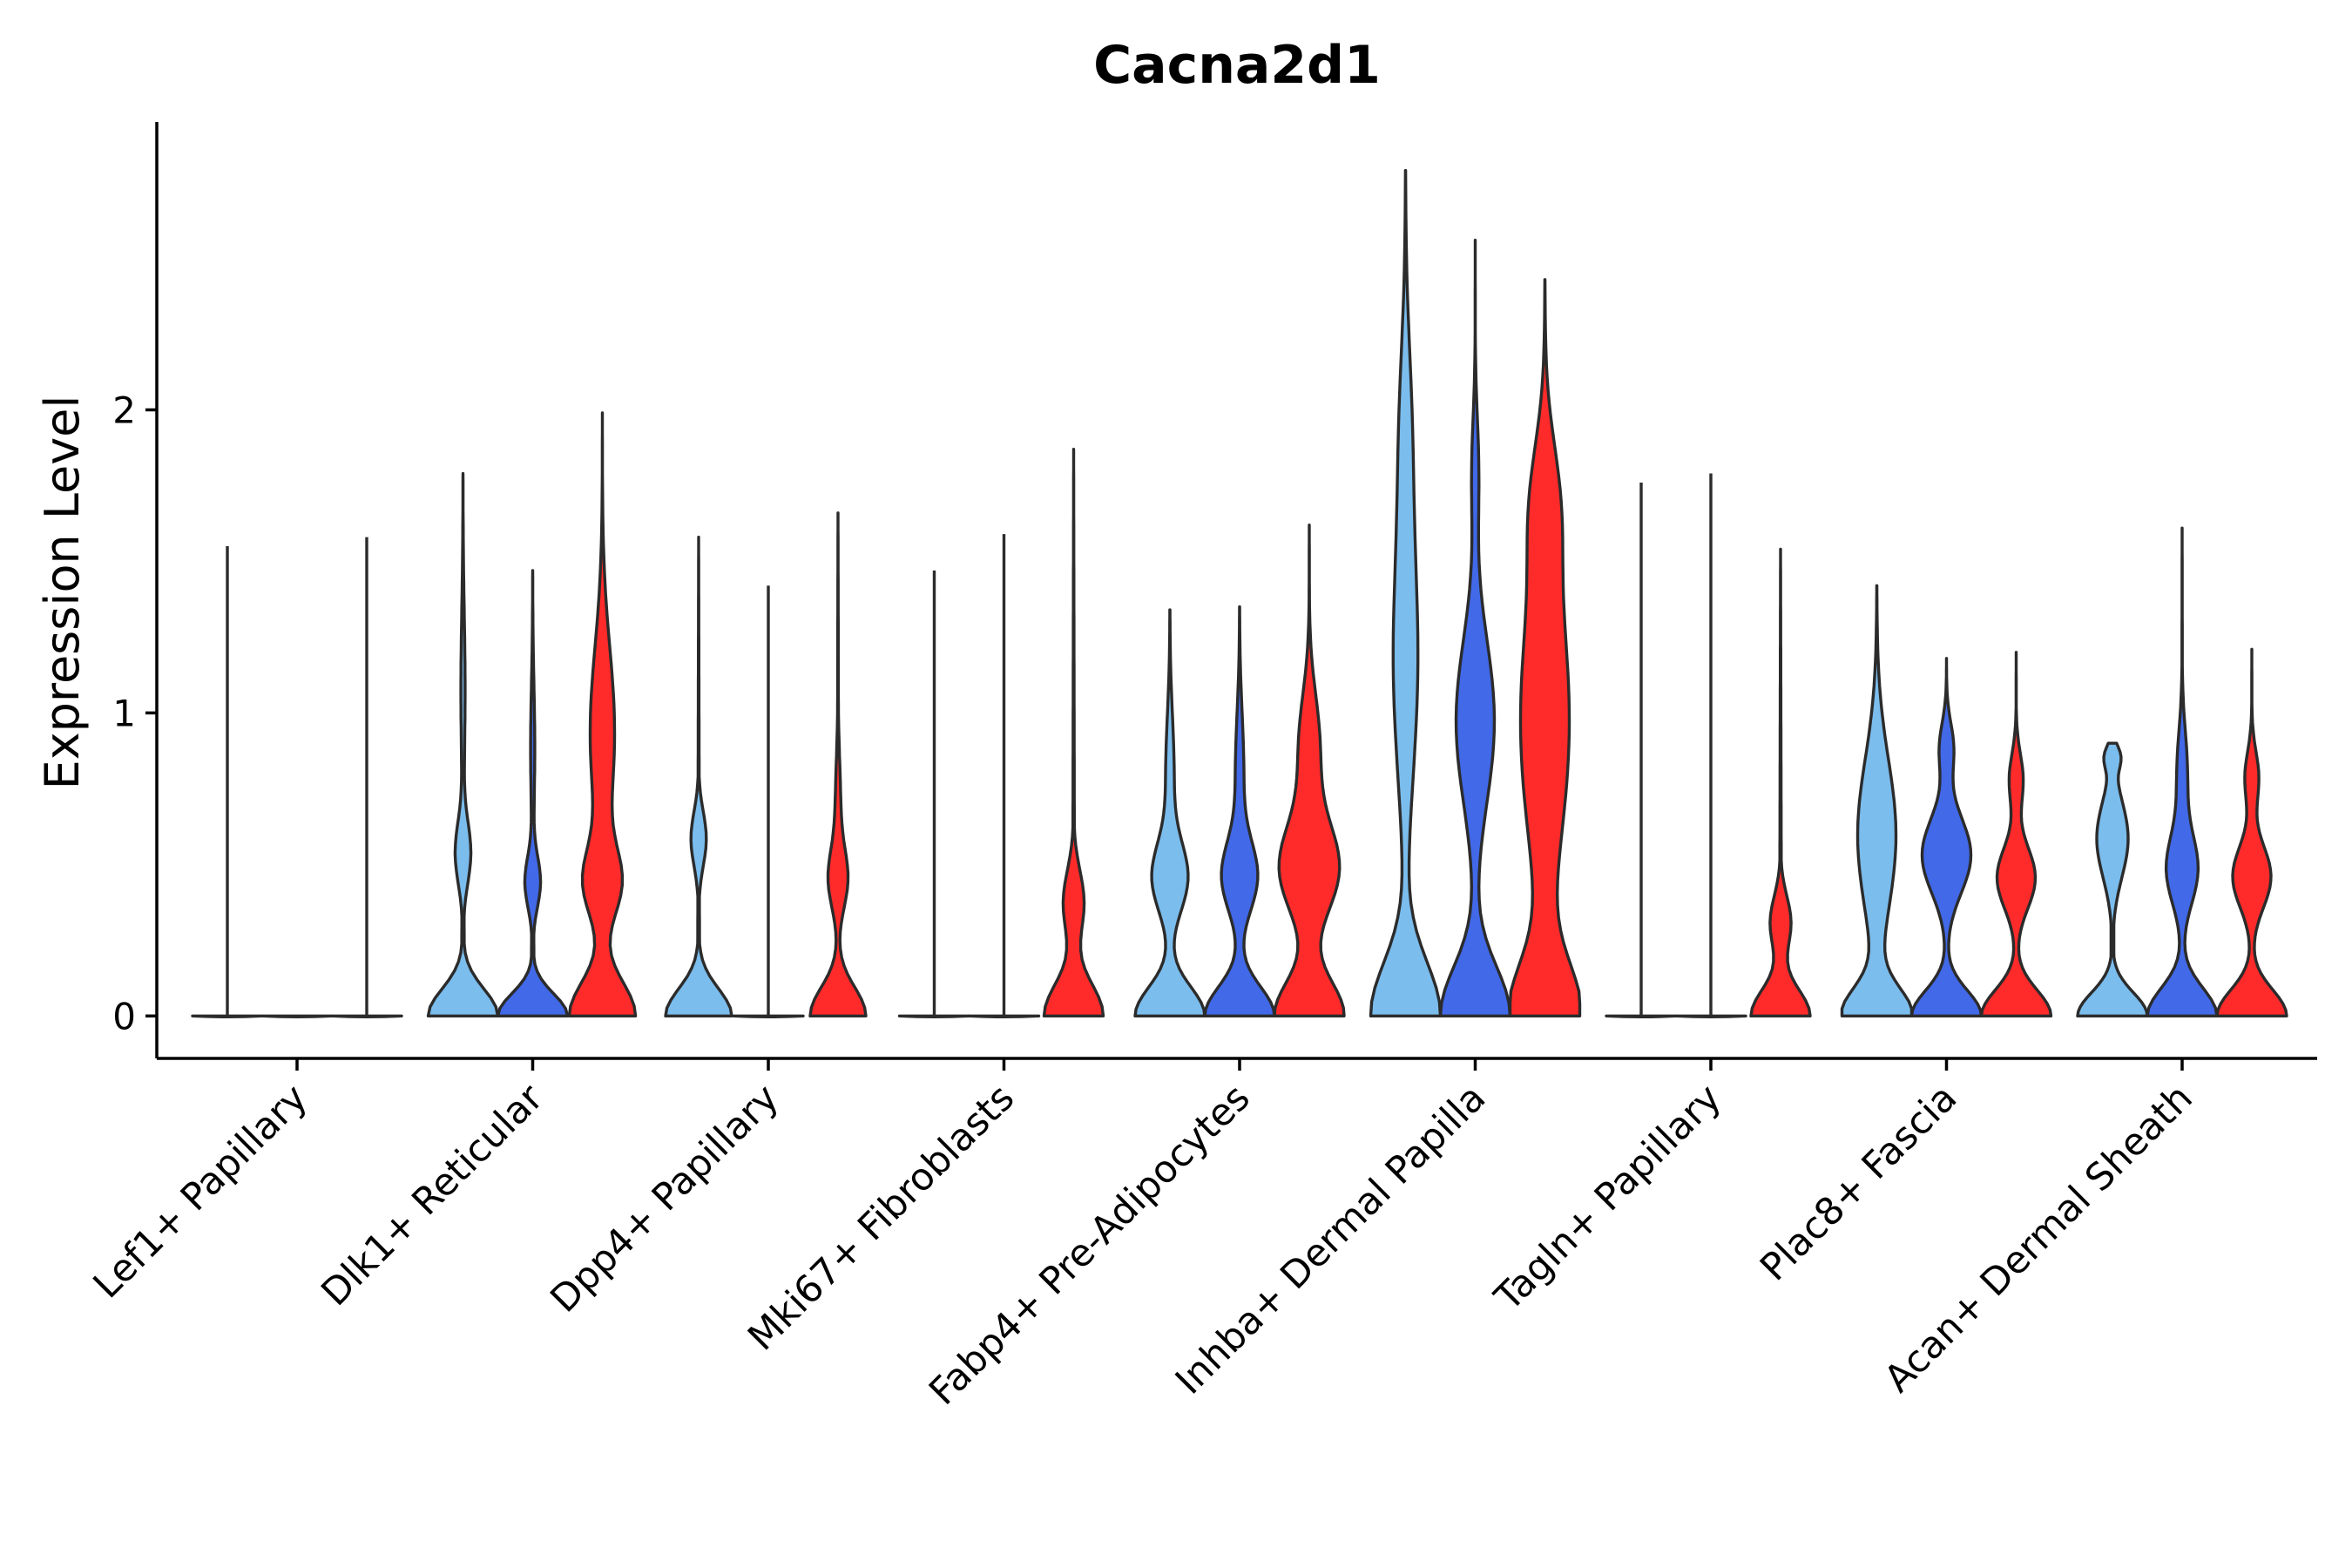  What do you see at coordinates (433, 1195) in the screenshot?
I see `x-tick-label: Dlk1+ Reticular` at bounding box center [433, 1195].